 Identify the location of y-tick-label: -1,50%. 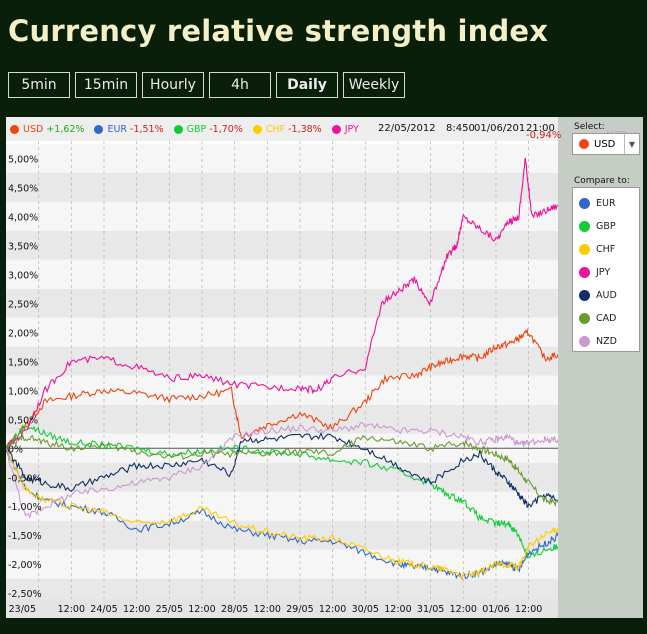
(25, 536).